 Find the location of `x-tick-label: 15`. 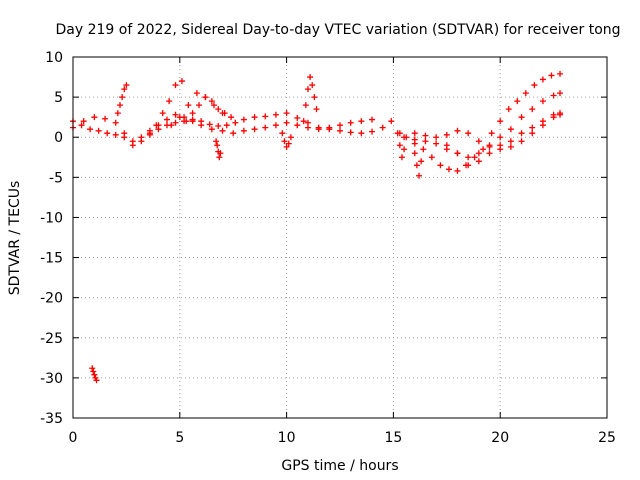

x-tick-label: 15 is located at coordinates (393, 438).